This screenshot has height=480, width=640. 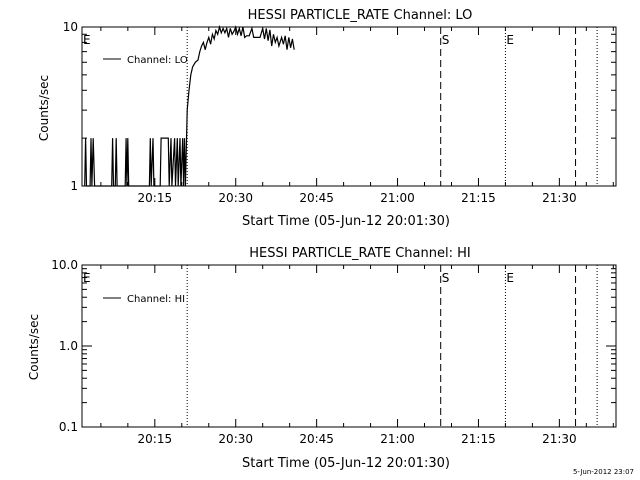 I want to click on series-line, so click(x=189, y=105).